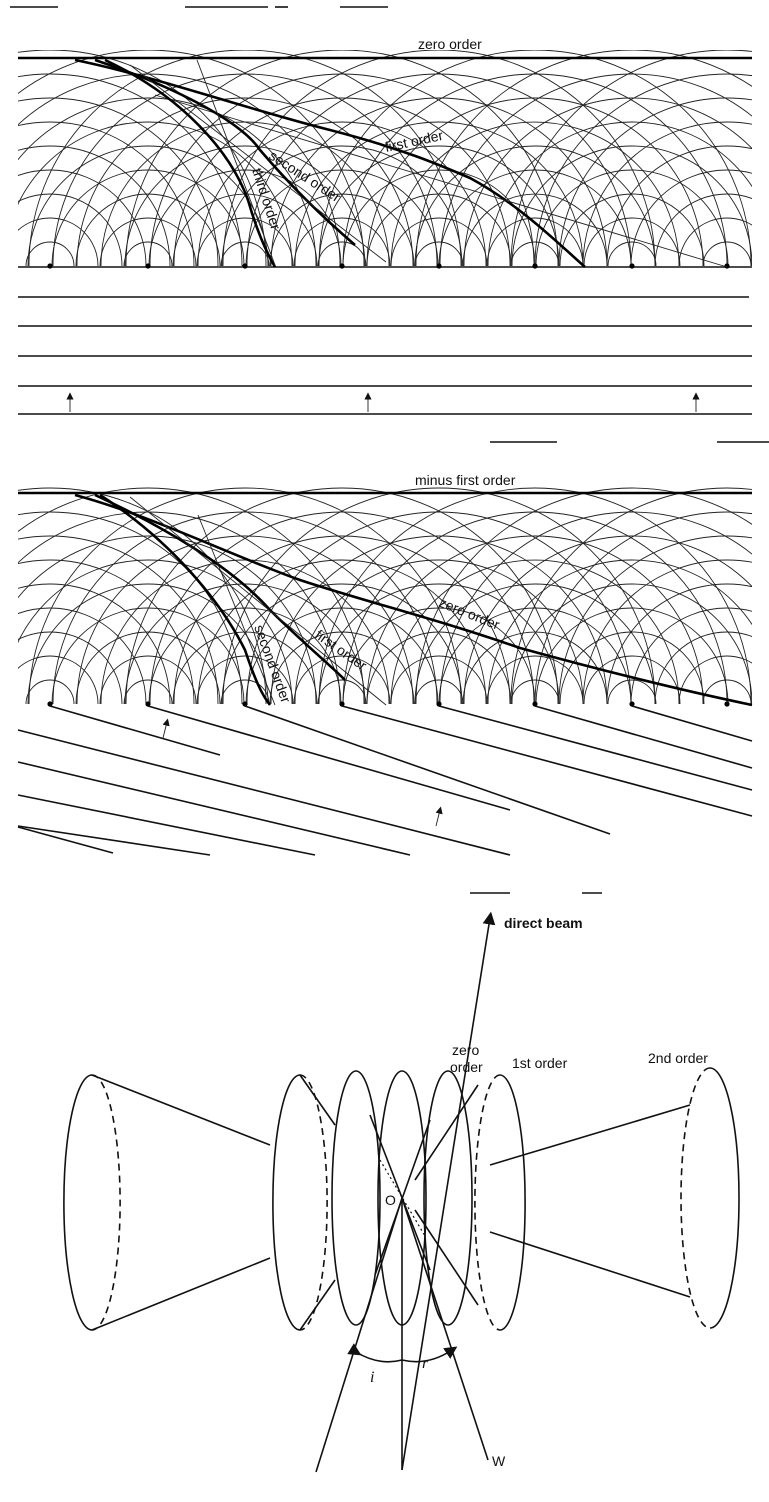 The image size is (769, 1502). What do you see at coordinates (450, 44) in the screenshot?
I see `label-zero-order: zero order` at bounding box center [450, 44].